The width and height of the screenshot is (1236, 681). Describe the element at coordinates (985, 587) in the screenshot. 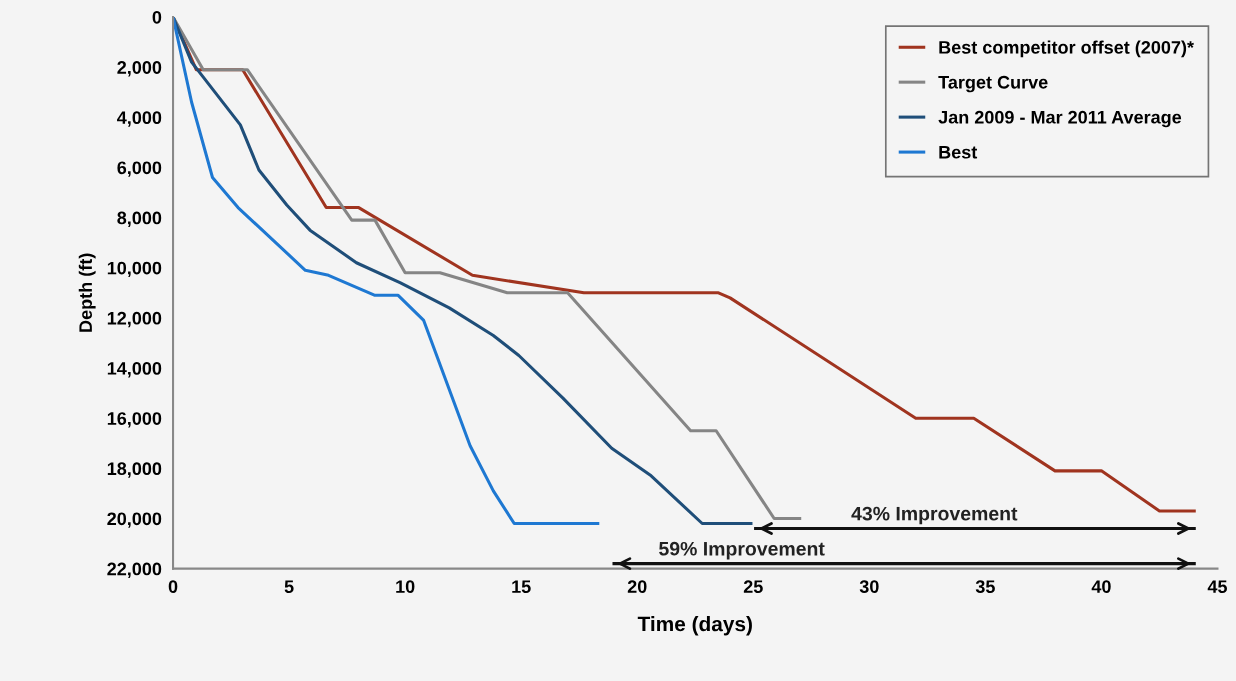

I see `x-tick-label: 35` at that location.